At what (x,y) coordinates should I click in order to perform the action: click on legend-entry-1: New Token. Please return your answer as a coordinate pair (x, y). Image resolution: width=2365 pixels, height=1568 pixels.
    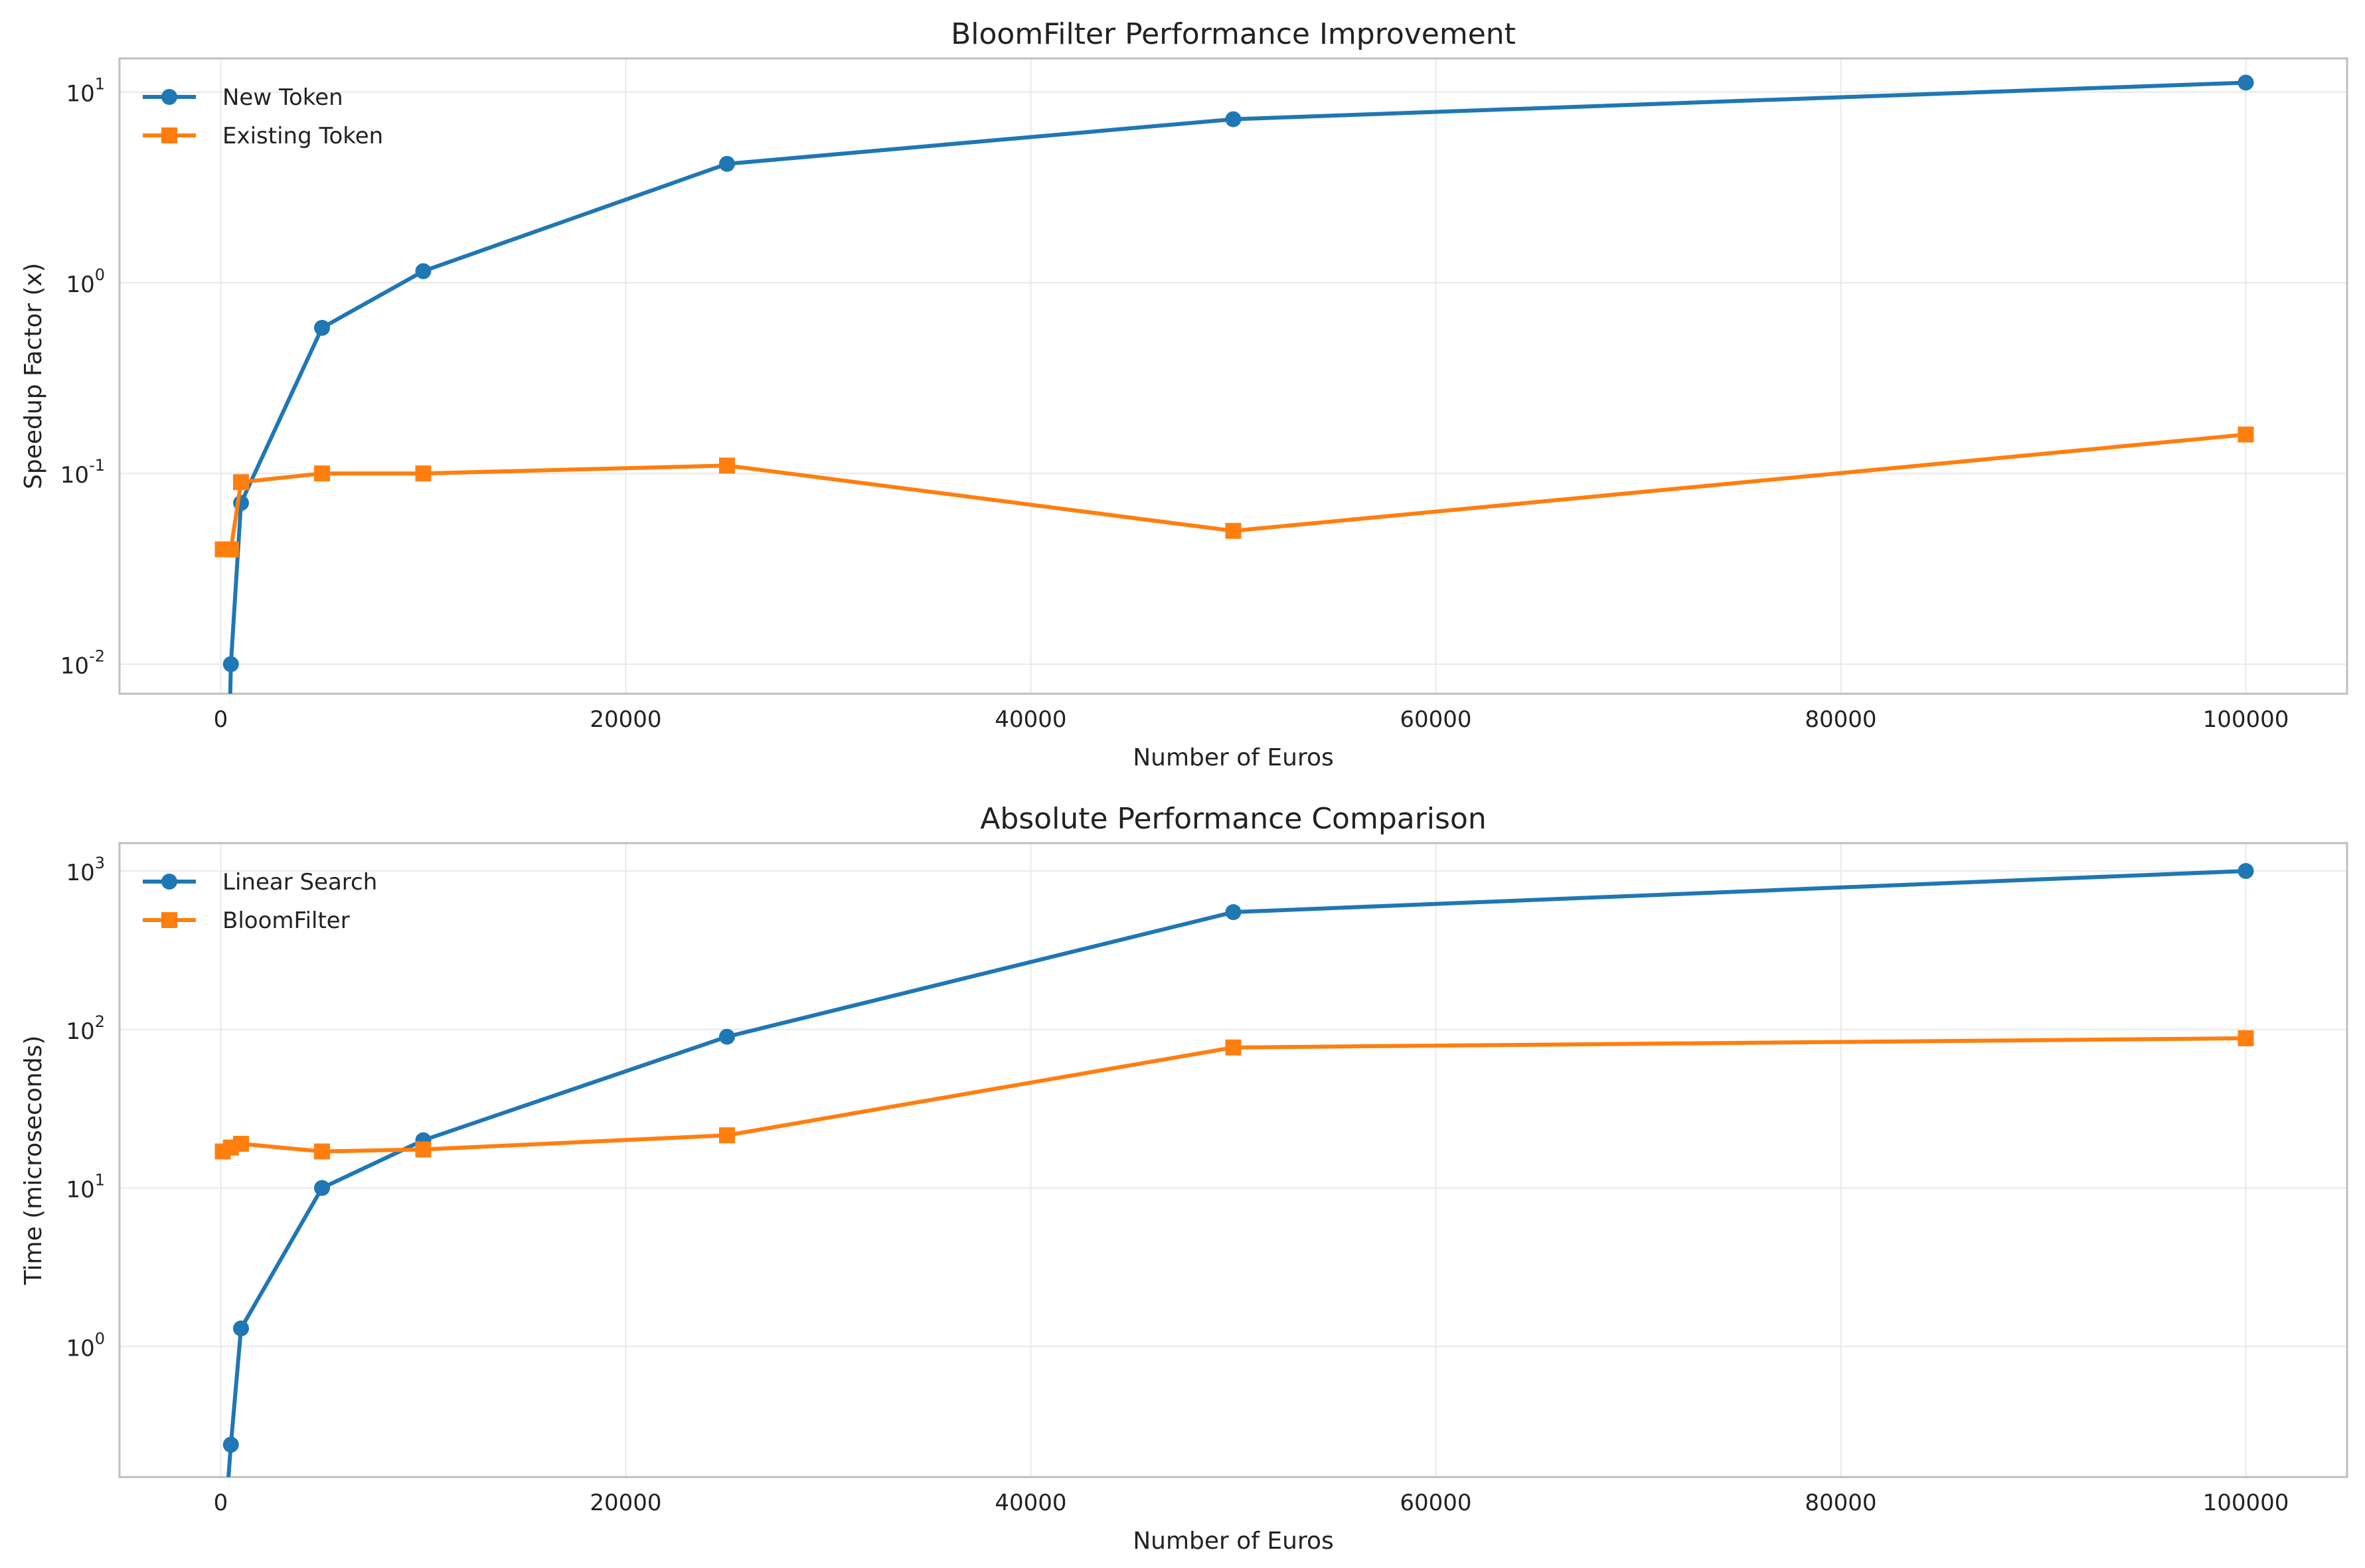
    Looking at the image, I should click on (243, 98).